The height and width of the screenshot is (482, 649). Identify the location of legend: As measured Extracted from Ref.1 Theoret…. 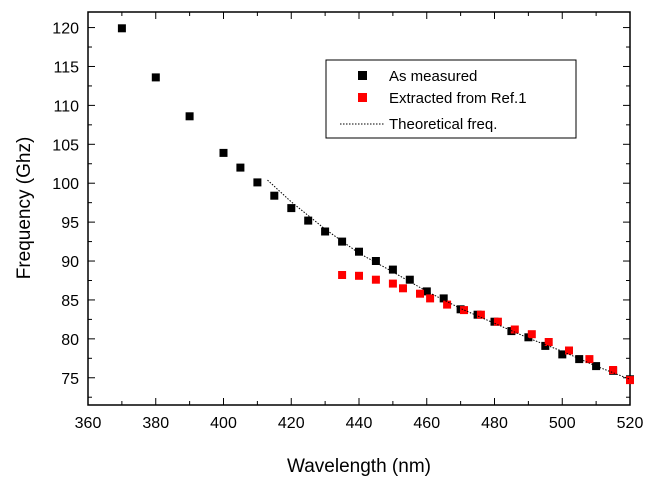
(451, 99).